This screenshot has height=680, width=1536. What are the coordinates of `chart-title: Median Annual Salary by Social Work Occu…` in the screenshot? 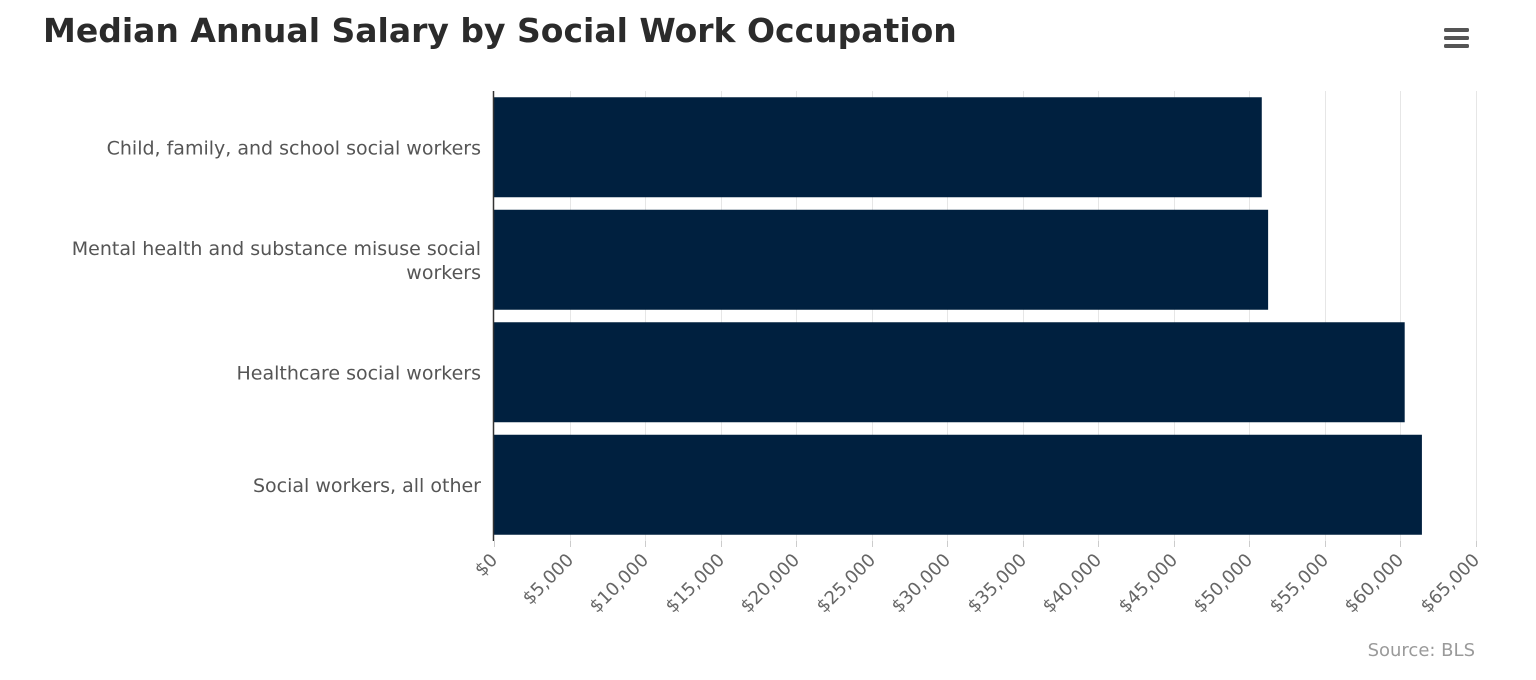 It's located at (500, 30).